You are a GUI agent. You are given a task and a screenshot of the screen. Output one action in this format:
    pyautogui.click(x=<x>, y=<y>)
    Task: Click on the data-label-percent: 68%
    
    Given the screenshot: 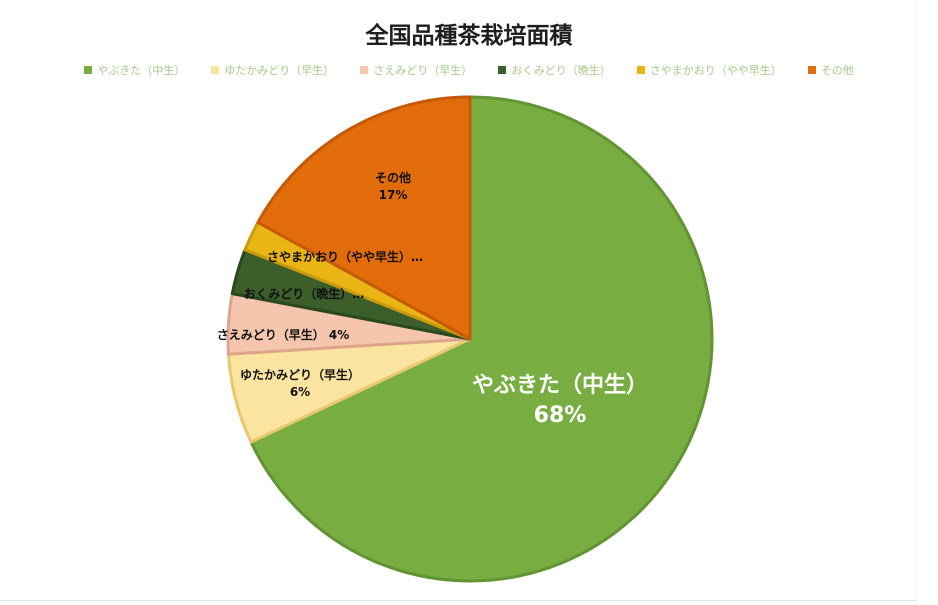 What is the action you would take?
    pyautogui.click(x=560, y=415)
    